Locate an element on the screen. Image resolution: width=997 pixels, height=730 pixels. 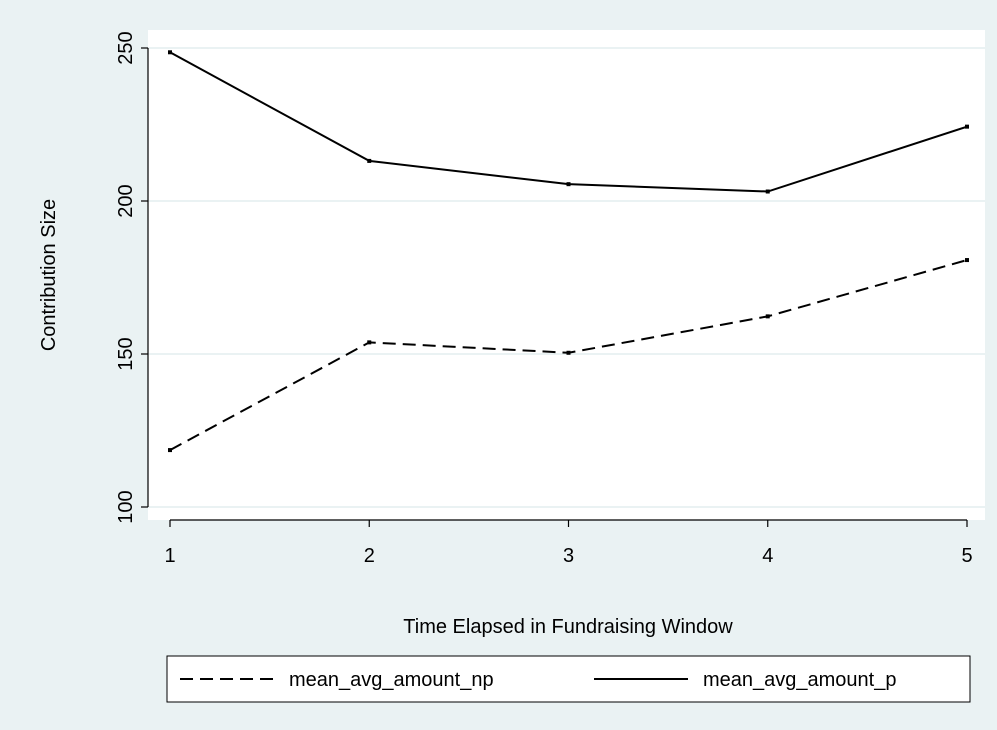
x-axis-title: Time Elapsed in Fundraising Window is located at coordinates (568, 627).